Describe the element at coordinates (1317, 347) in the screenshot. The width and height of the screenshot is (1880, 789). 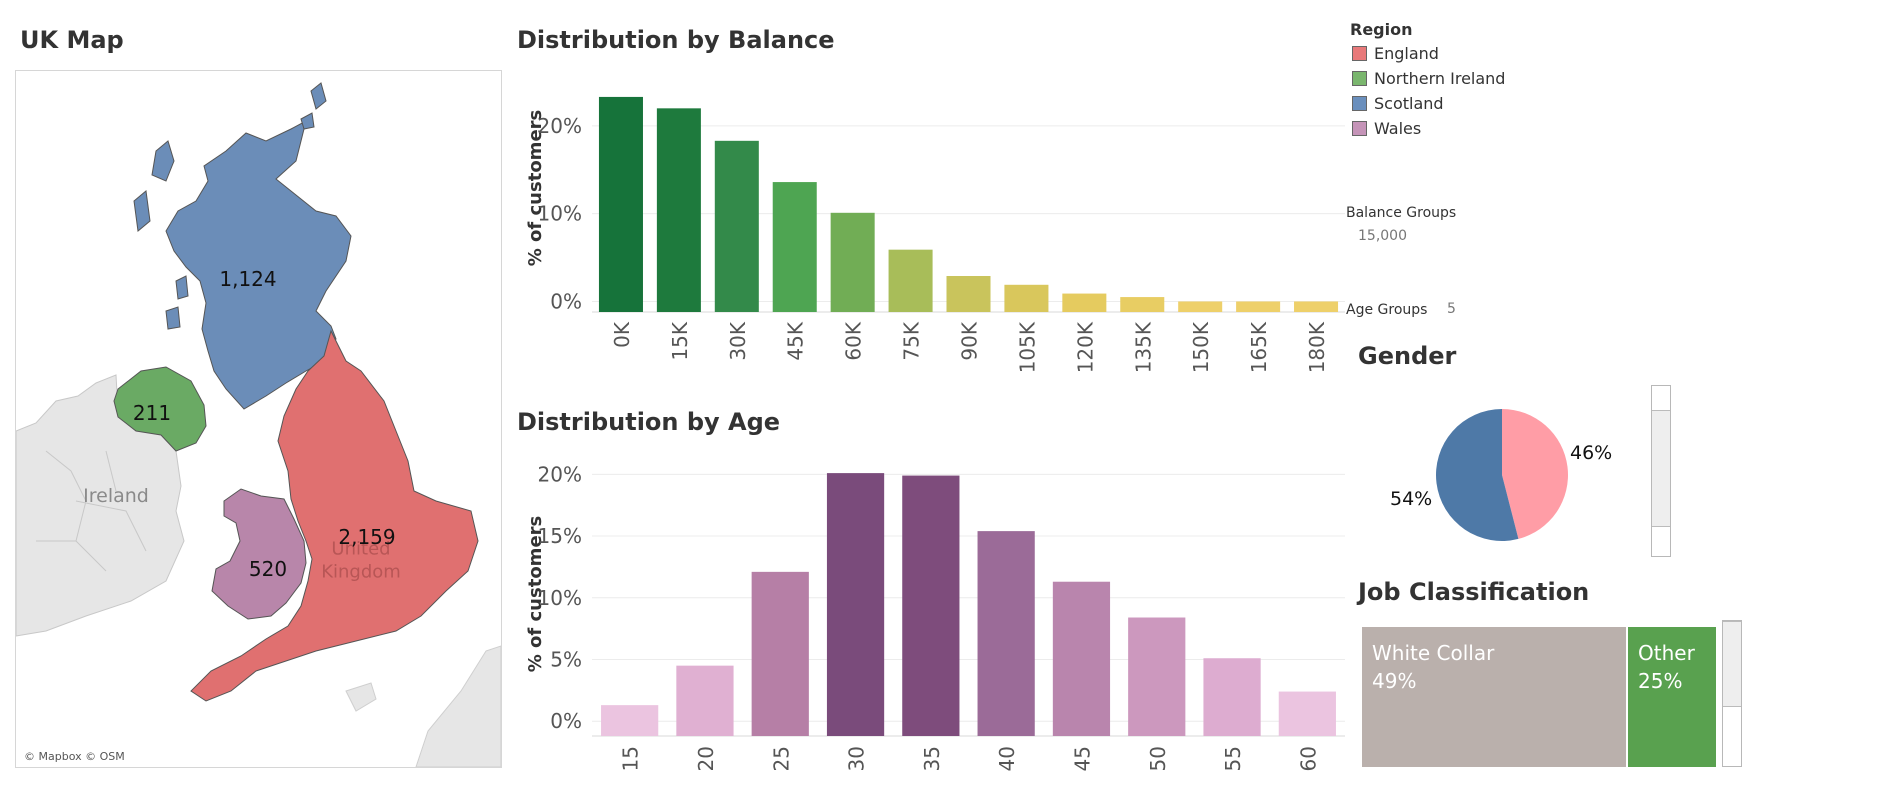
I see `x-tick-label: 180K` at that location.